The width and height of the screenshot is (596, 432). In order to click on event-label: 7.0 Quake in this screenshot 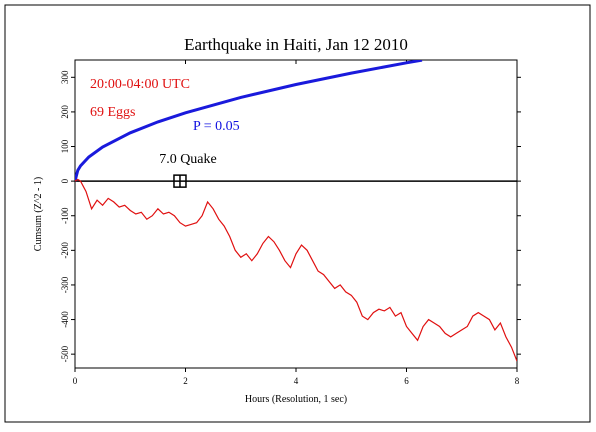, I will do `click(188, 159)`.